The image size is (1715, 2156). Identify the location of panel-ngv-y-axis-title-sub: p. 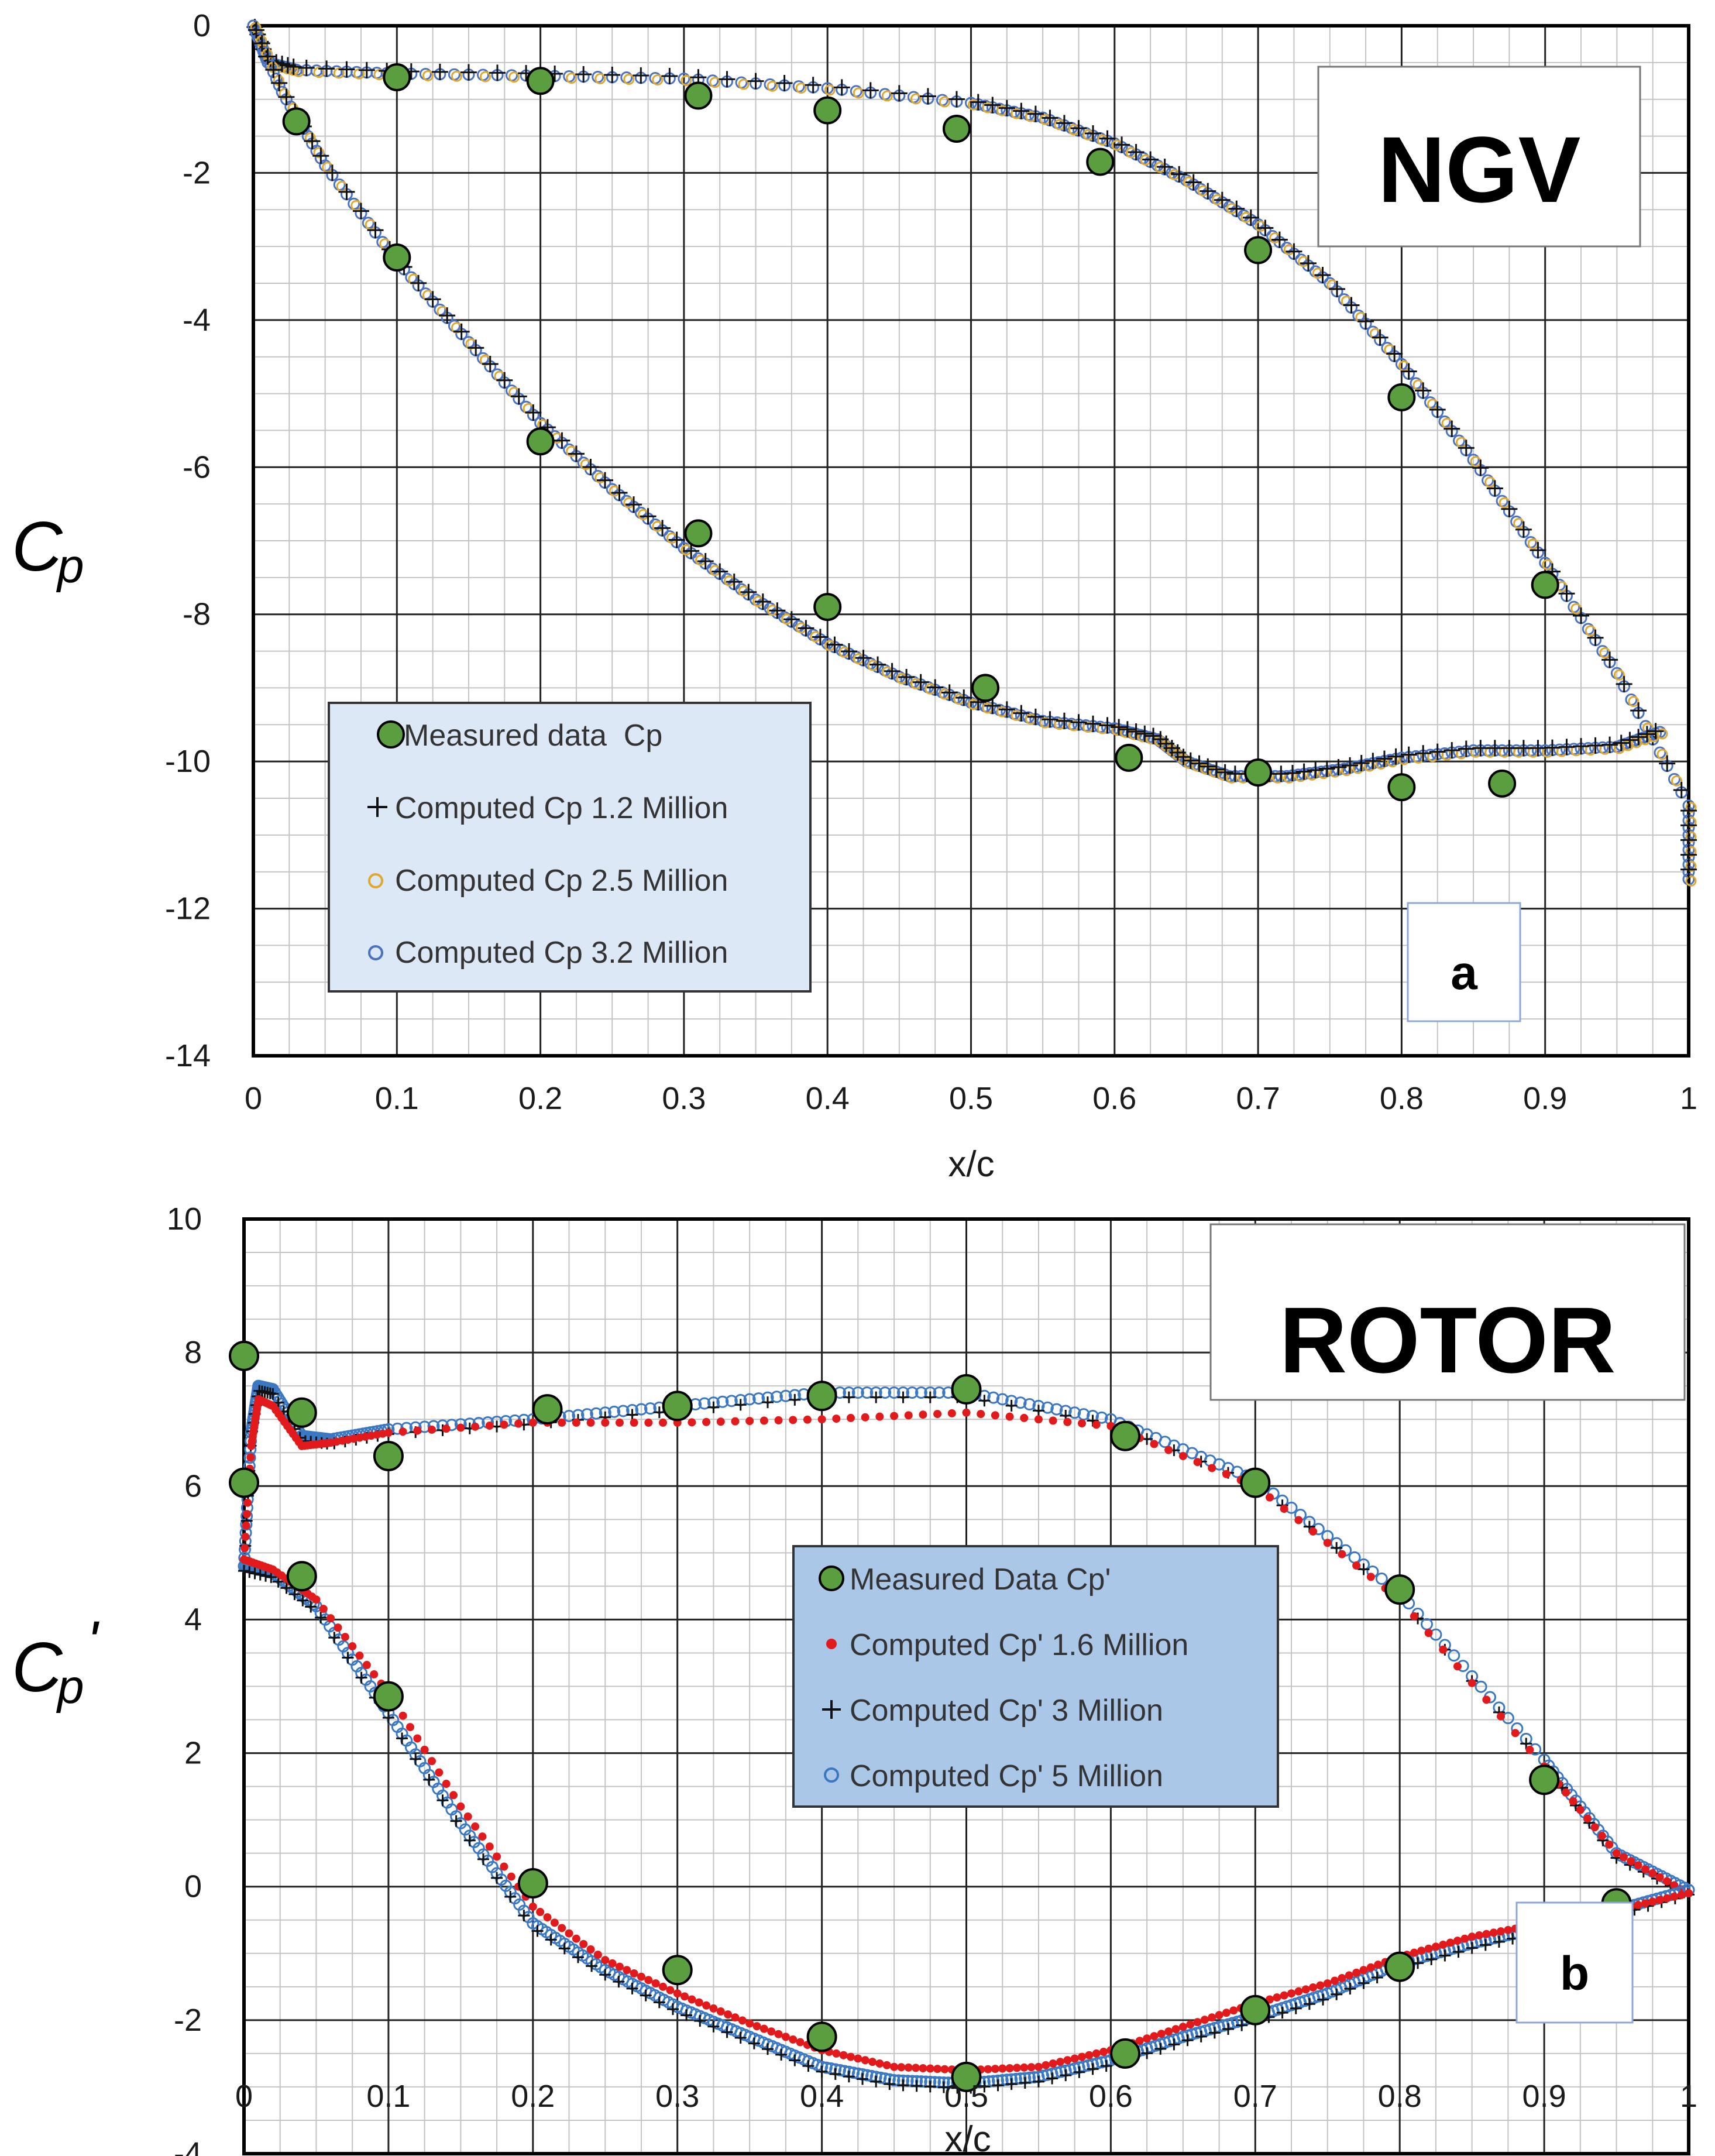
(70, 566).